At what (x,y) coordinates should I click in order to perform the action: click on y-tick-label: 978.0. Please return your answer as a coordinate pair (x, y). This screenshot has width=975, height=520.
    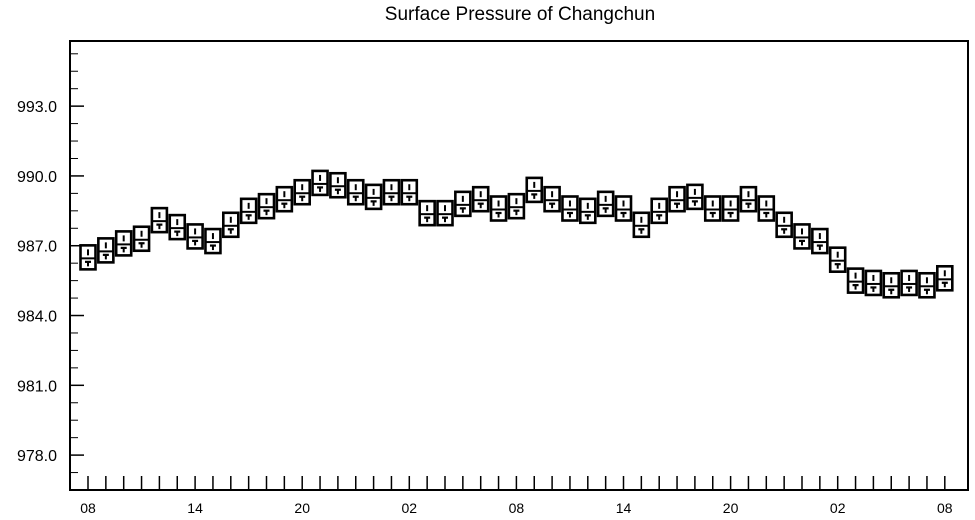
    Looking at the image, I should click on (37, 456).